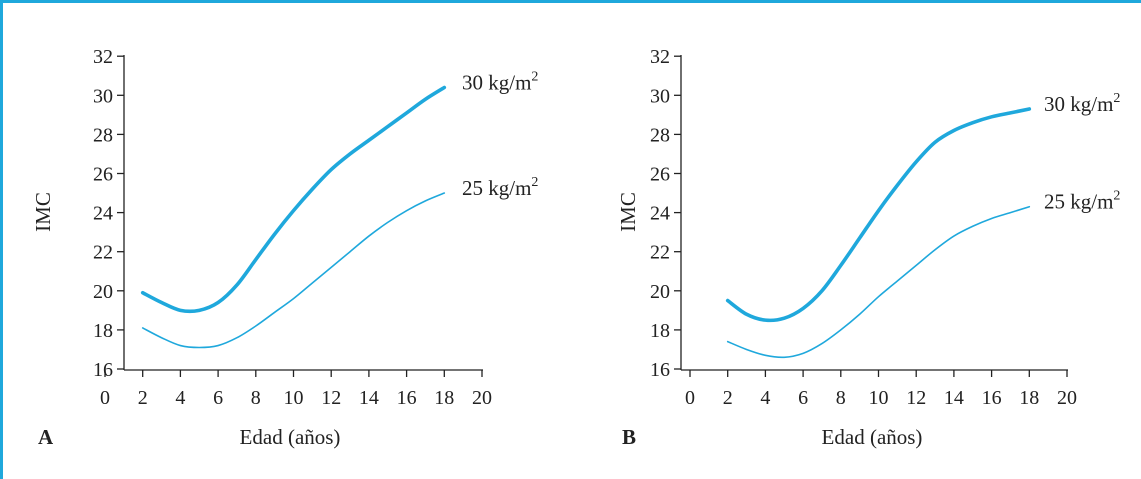 Image resolution: width=1141 pixels, height=479 pixels. Describe the element at coordinates (629, 437) in the screenshot. I see `panel-letter: B` at that location.